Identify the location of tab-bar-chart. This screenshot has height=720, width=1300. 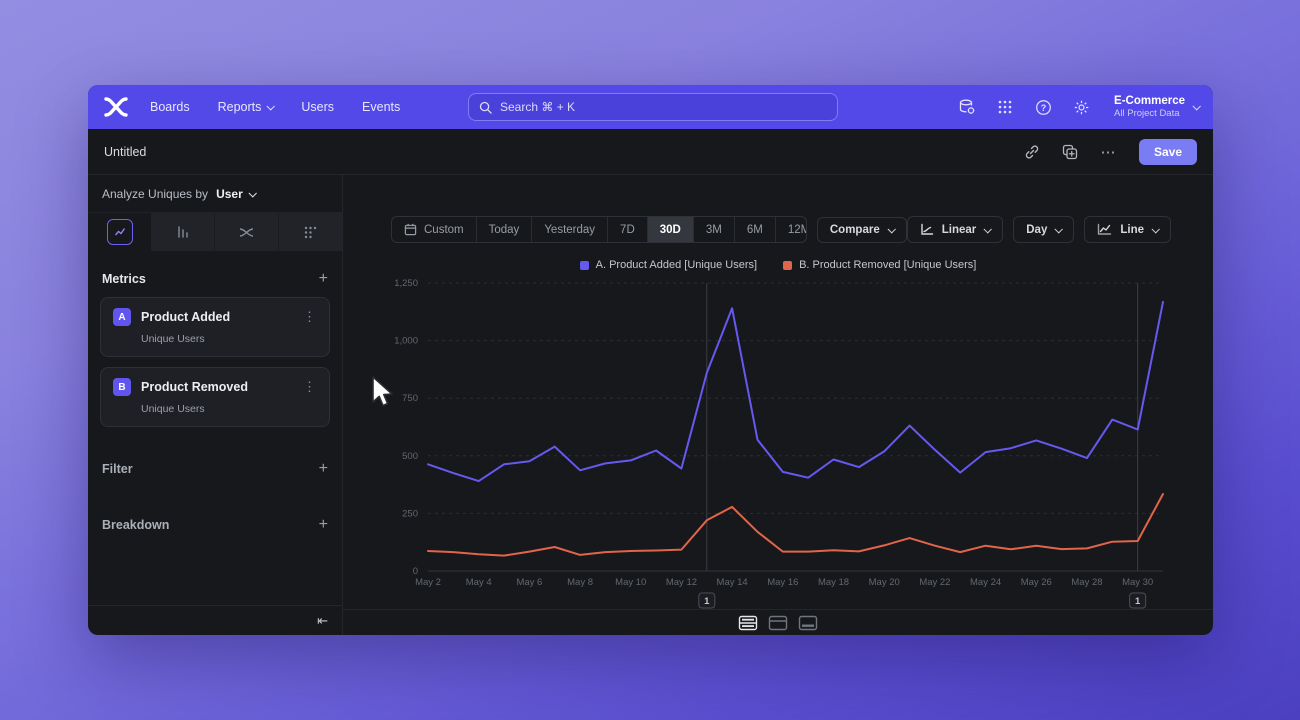
(183, 232).